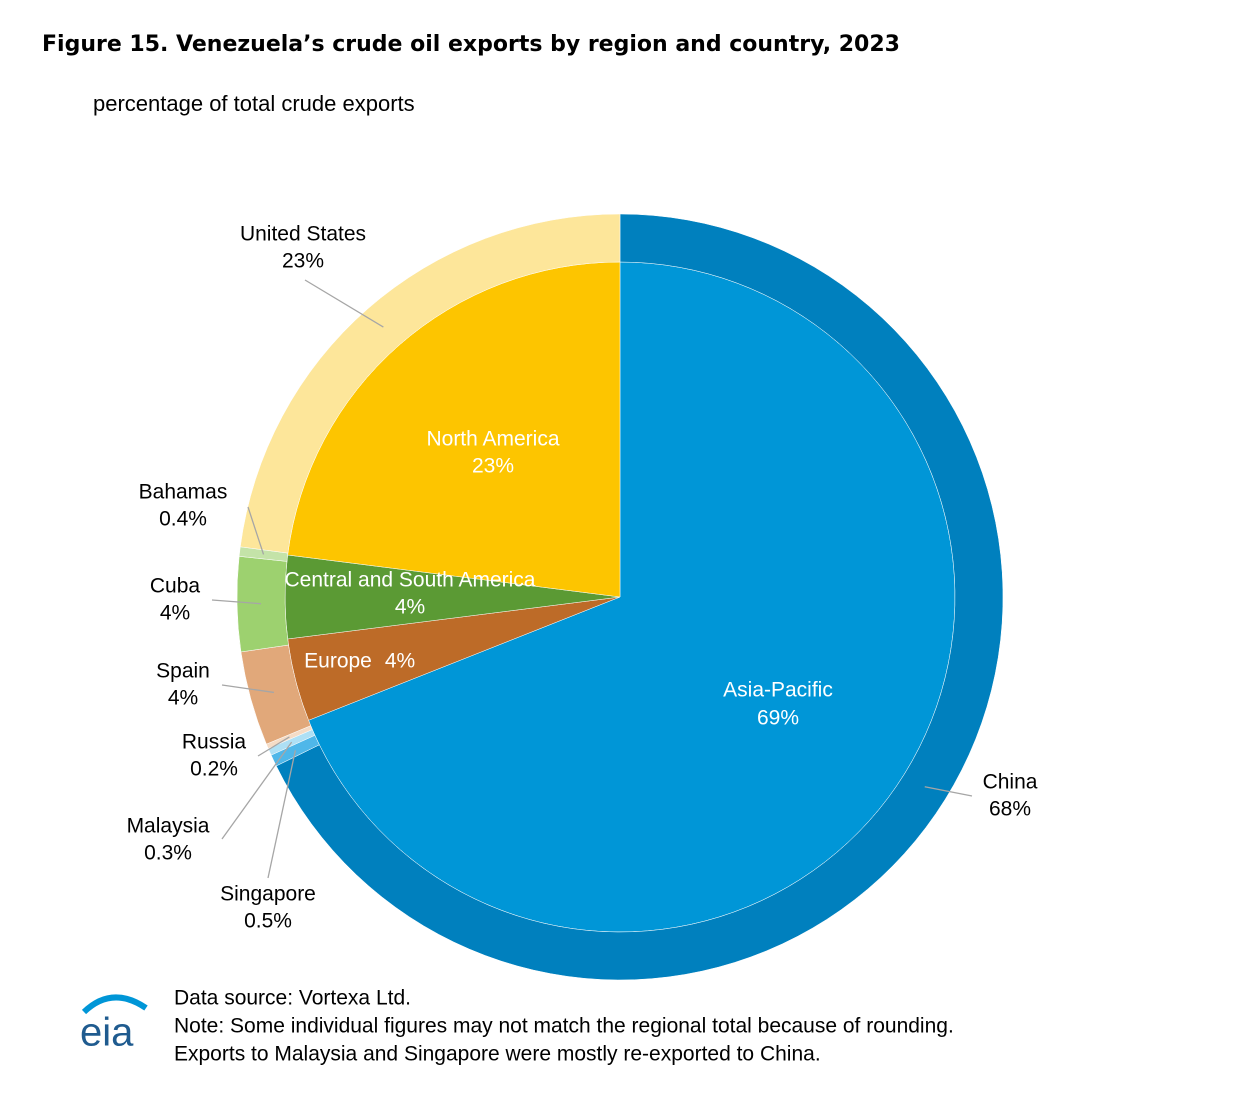 This screenshot has width=1254, height=1117. Describe the element at coordinates (338, 661) in the screenshot. I see `slice-label: Europe` at that location.